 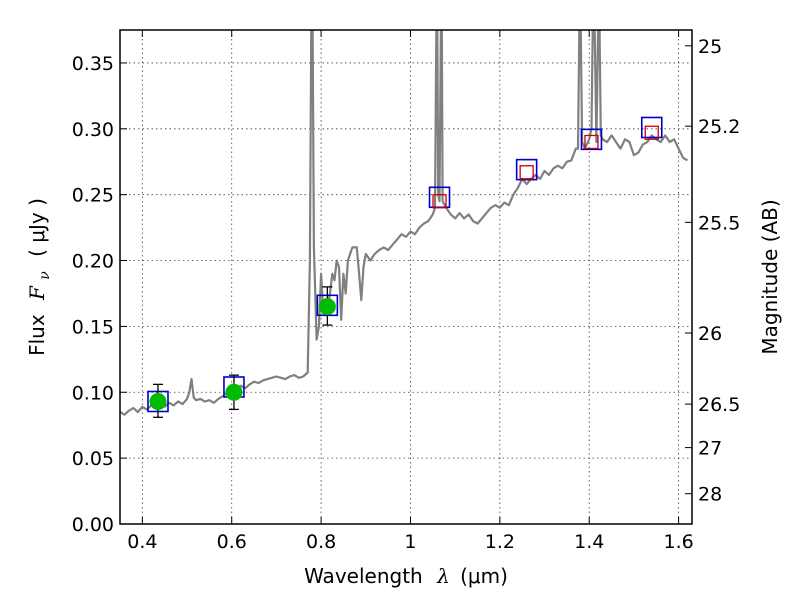 I want to click on y-axis-label-subscript: ν, so click(x=45, y=275).